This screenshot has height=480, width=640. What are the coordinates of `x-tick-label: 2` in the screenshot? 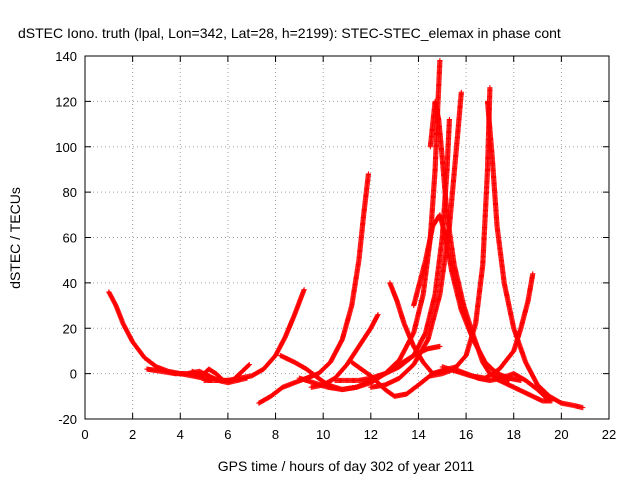 It's located at (132, 434).